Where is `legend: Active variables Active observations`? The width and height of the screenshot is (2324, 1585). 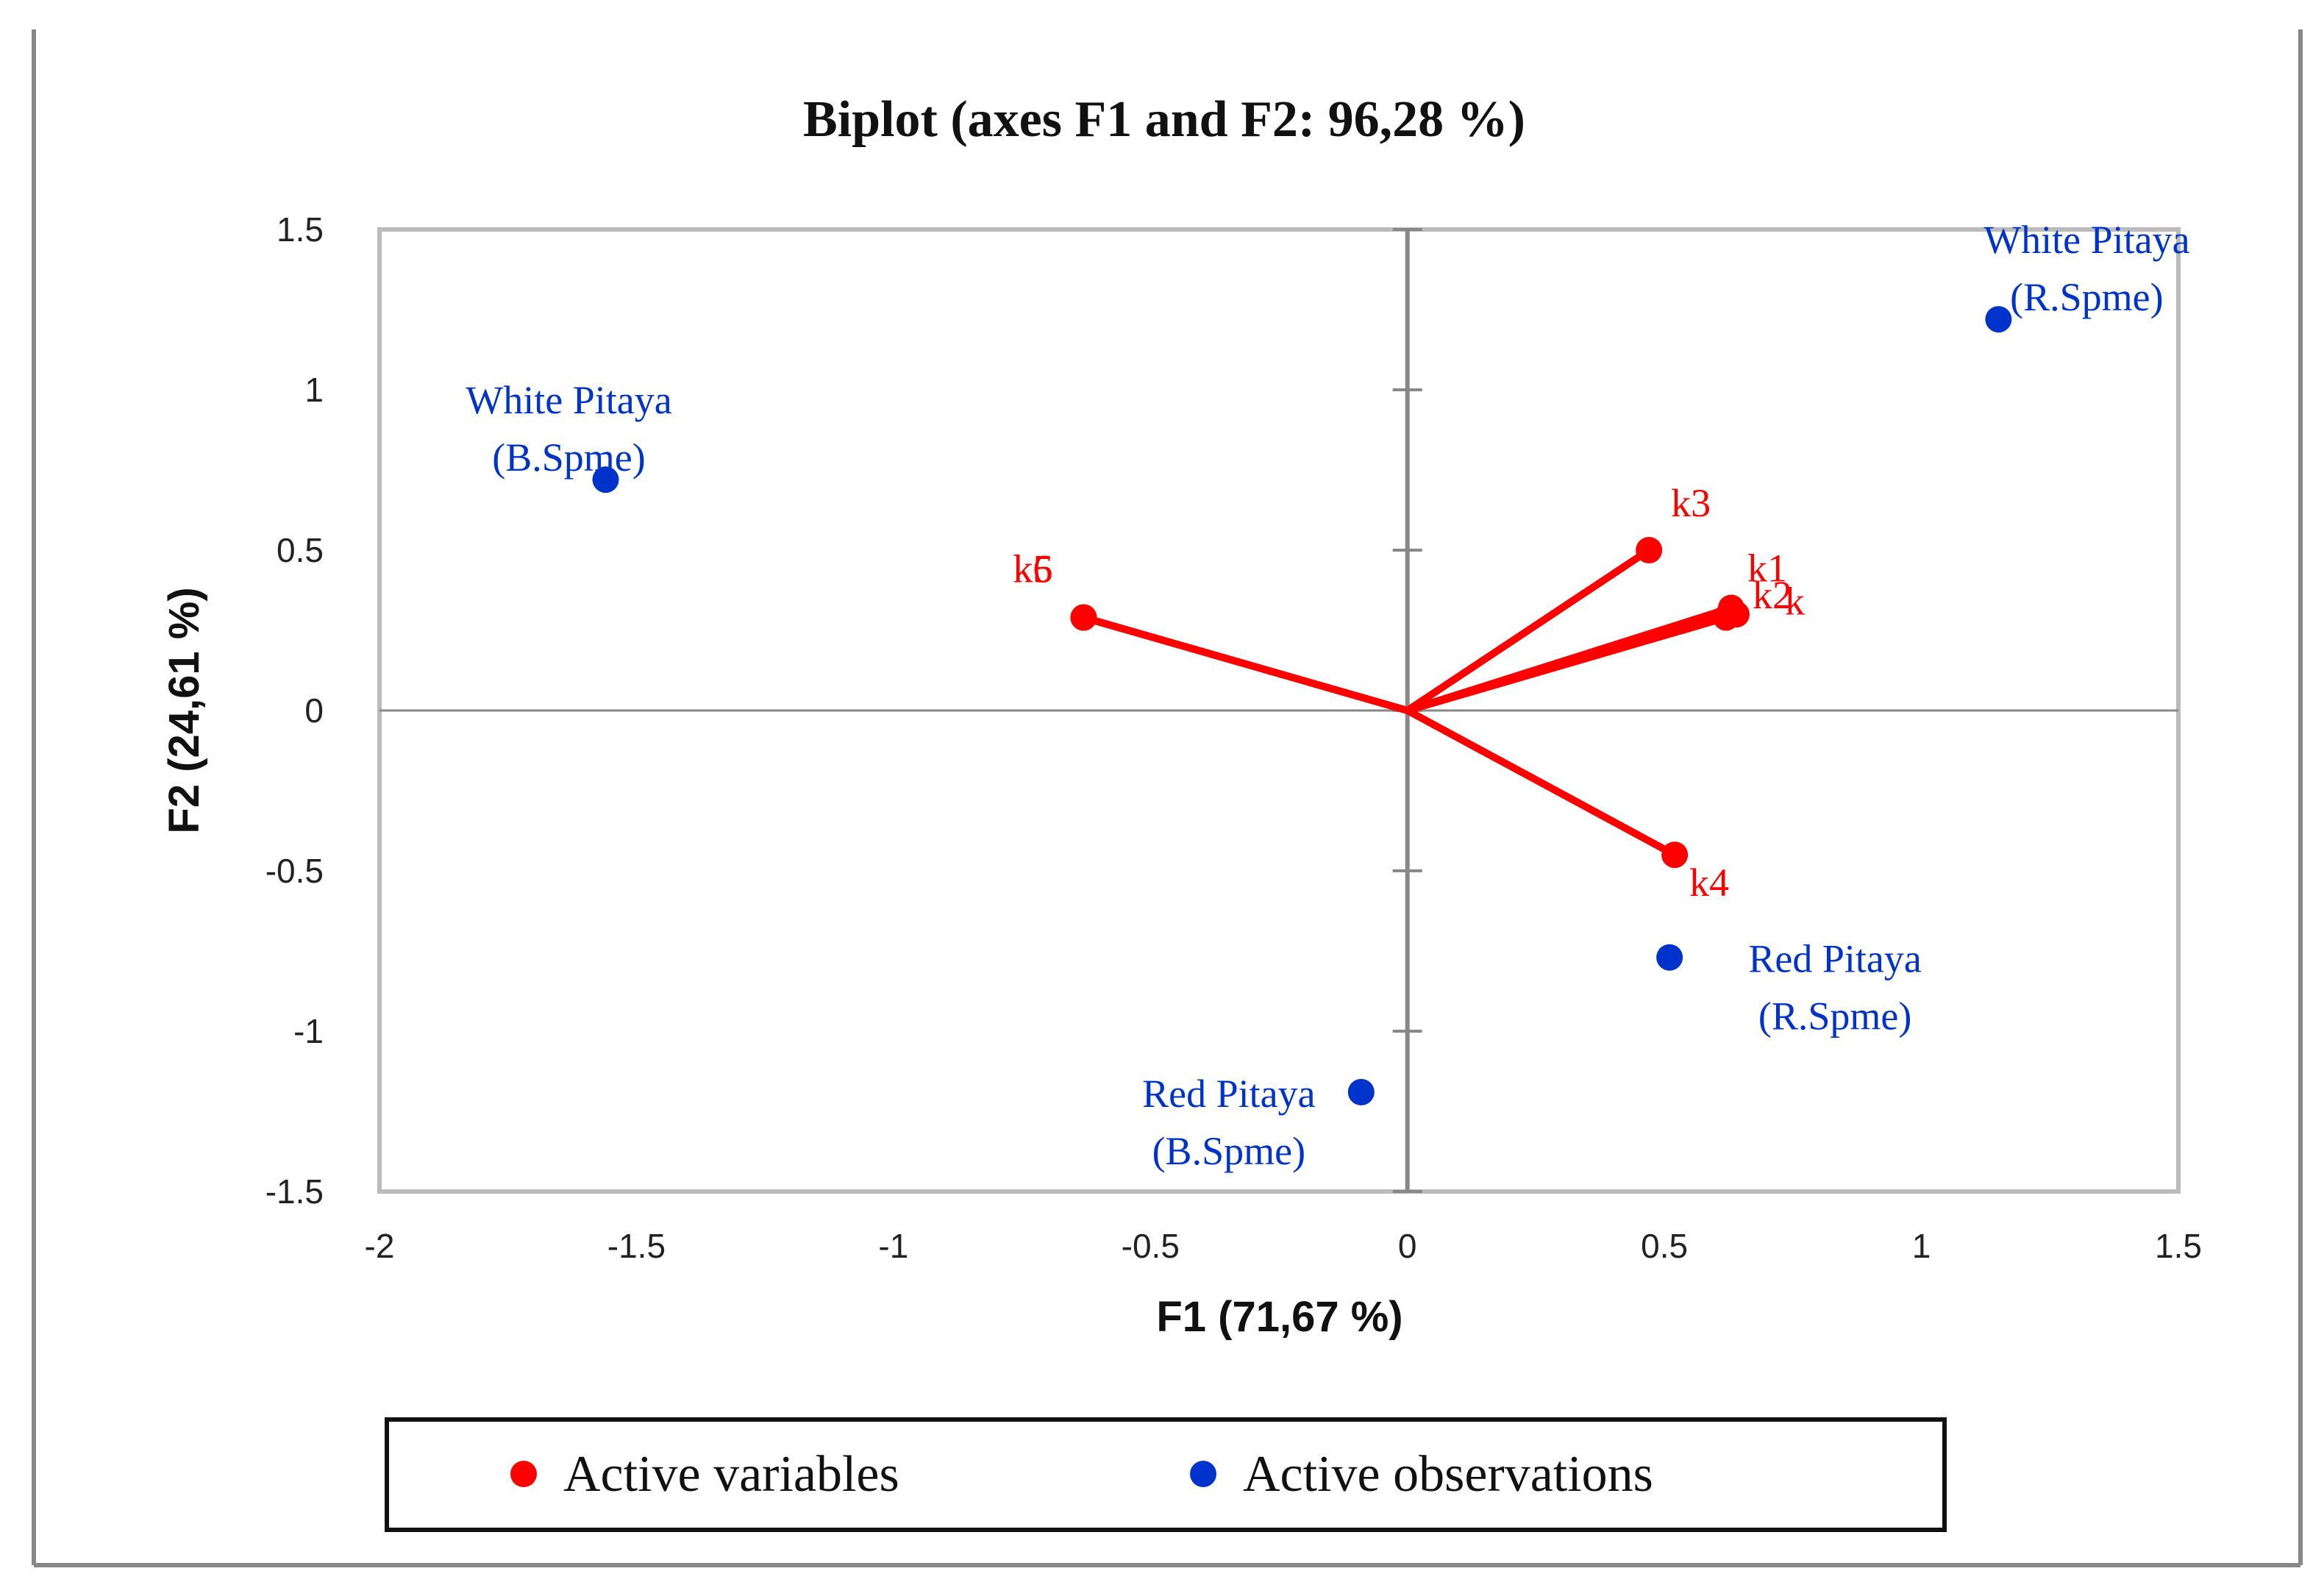 legend: Active variables Active observations is located at coordinates (1166, 1474).